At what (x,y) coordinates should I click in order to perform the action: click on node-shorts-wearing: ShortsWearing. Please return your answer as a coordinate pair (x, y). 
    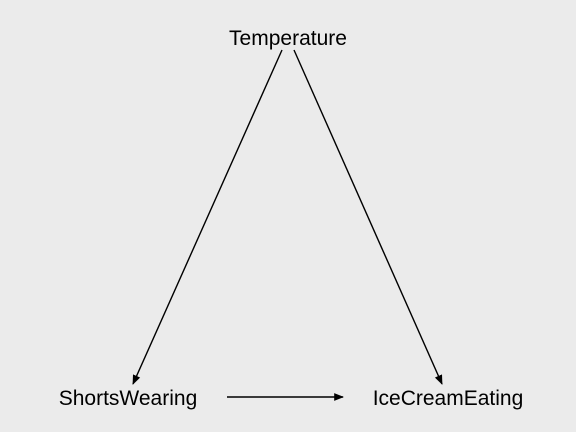
    Looking at the image, I should click on (128, 398).